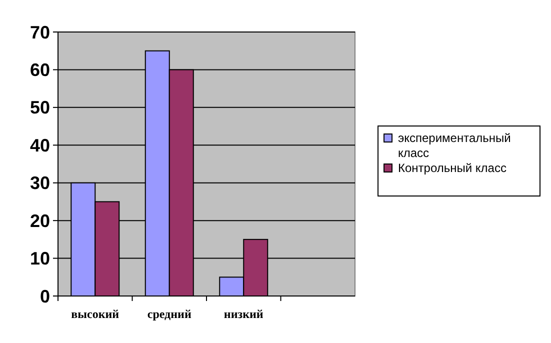  I want to click on y-tick-label: 70, so click(40, 32).